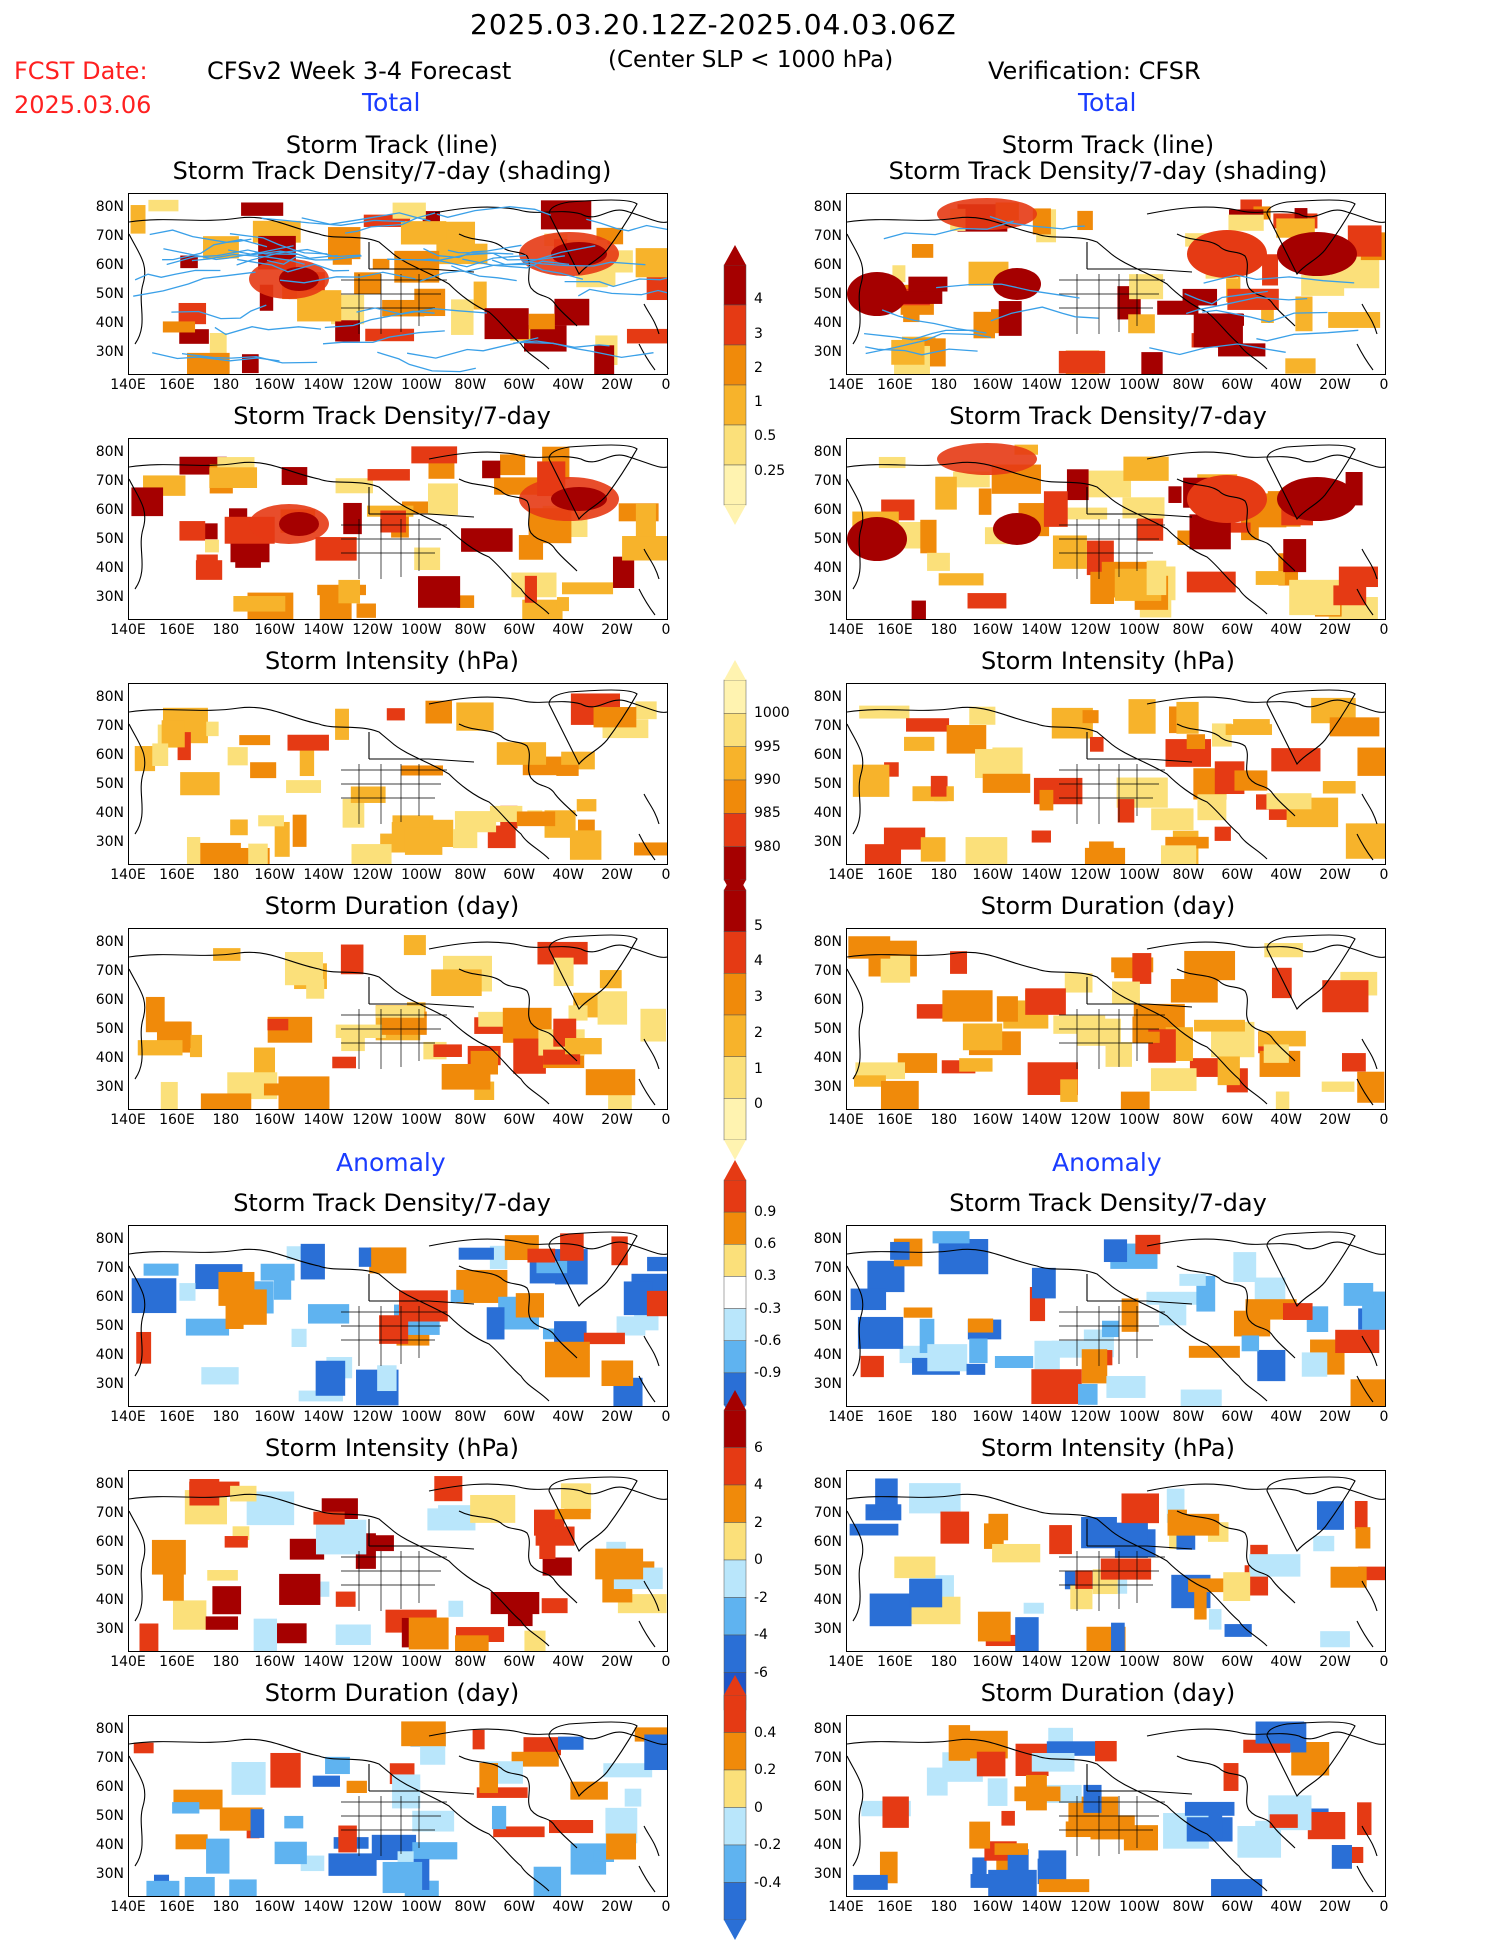 The image size is (1487, 1940). What do you see at coordinates (758, 299) in the screenshot?
I see `colorbar-tick-label: 4` at bounding box center [758, 299].